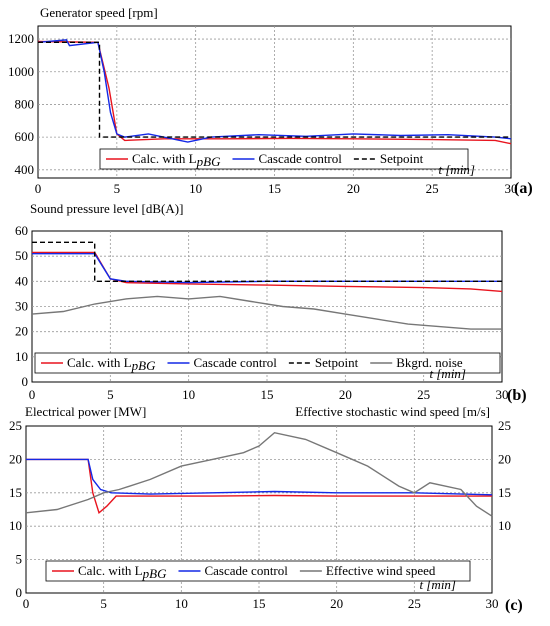 This screenshot has height=626, width=550. Describe the element at coordinates (514, 605) in the screenshot. I see `panel-label: (c)` at that location.